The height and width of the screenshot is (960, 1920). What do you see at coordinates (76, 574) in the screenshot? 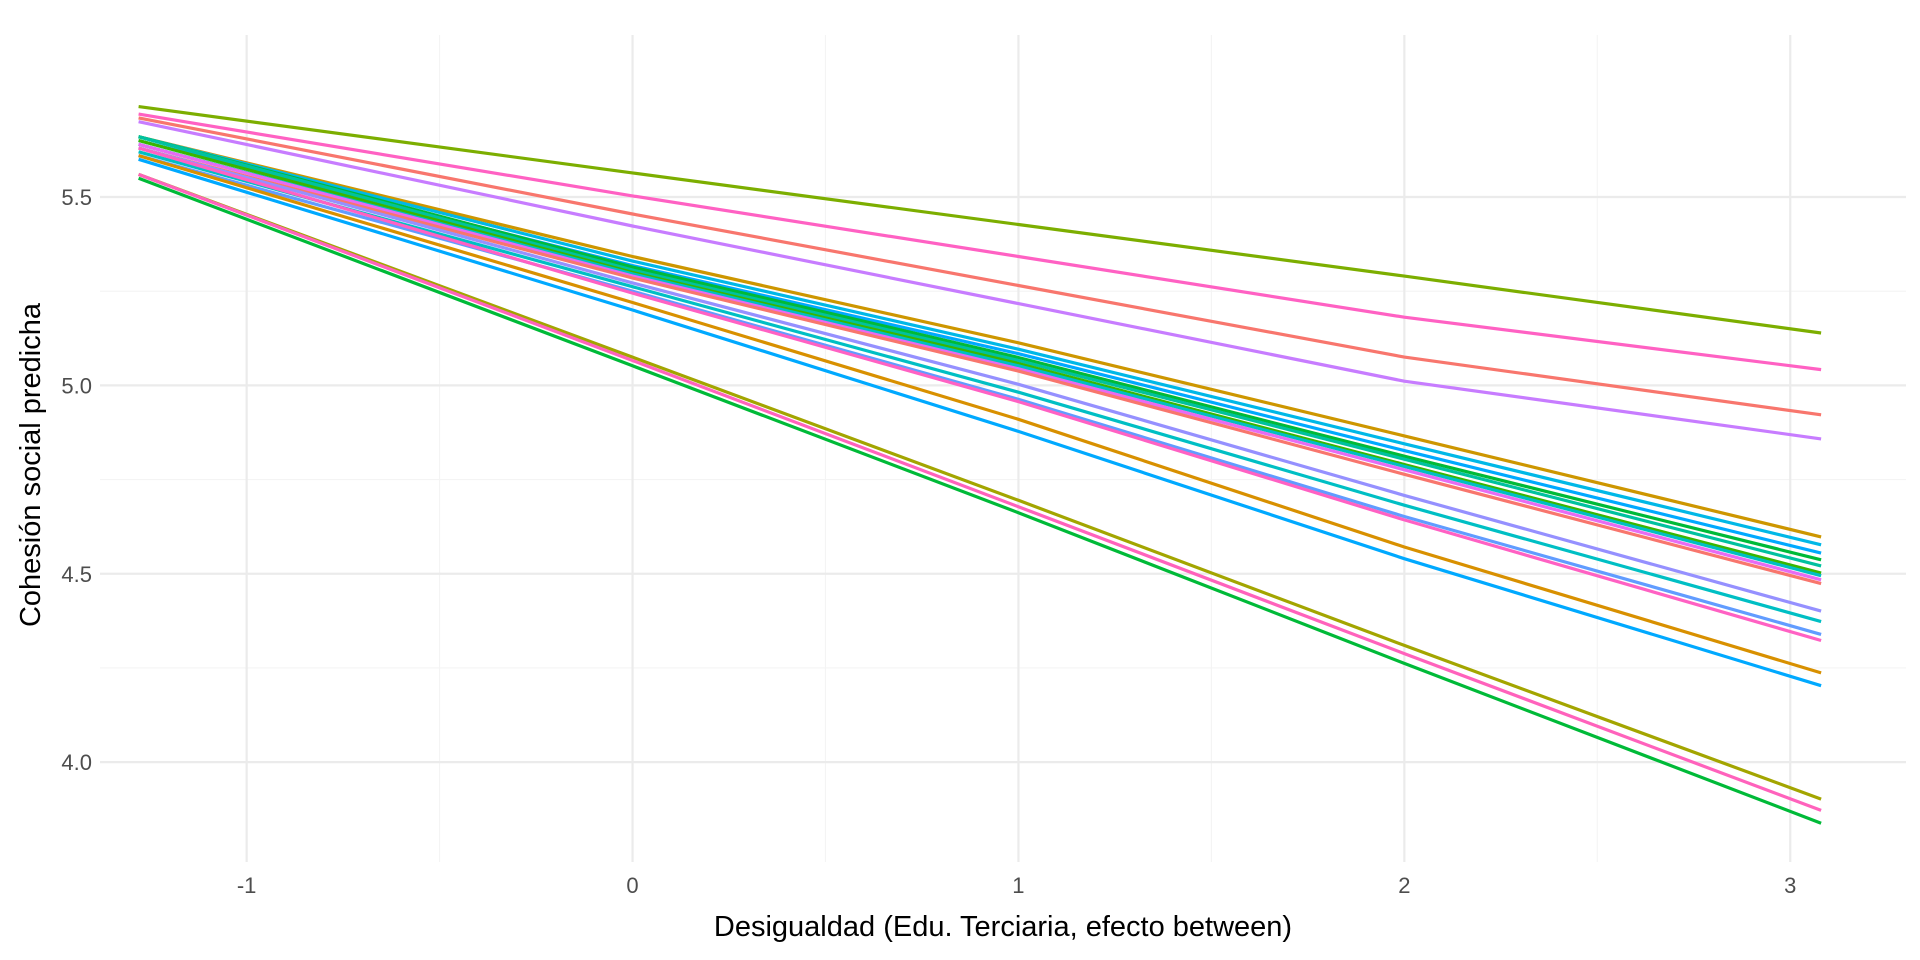
I see `y-tick-label: 4.5` at bounding box center [76, 574].